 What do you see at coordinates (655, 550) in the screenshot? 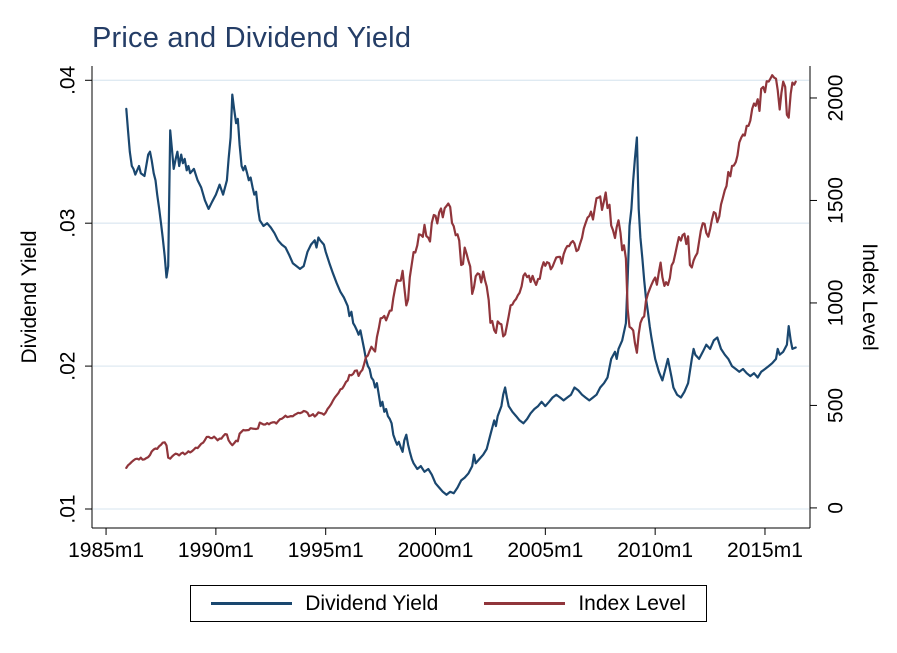
I see `x-axis-tick-label: 2010m1` at bounding box center [655, 550].